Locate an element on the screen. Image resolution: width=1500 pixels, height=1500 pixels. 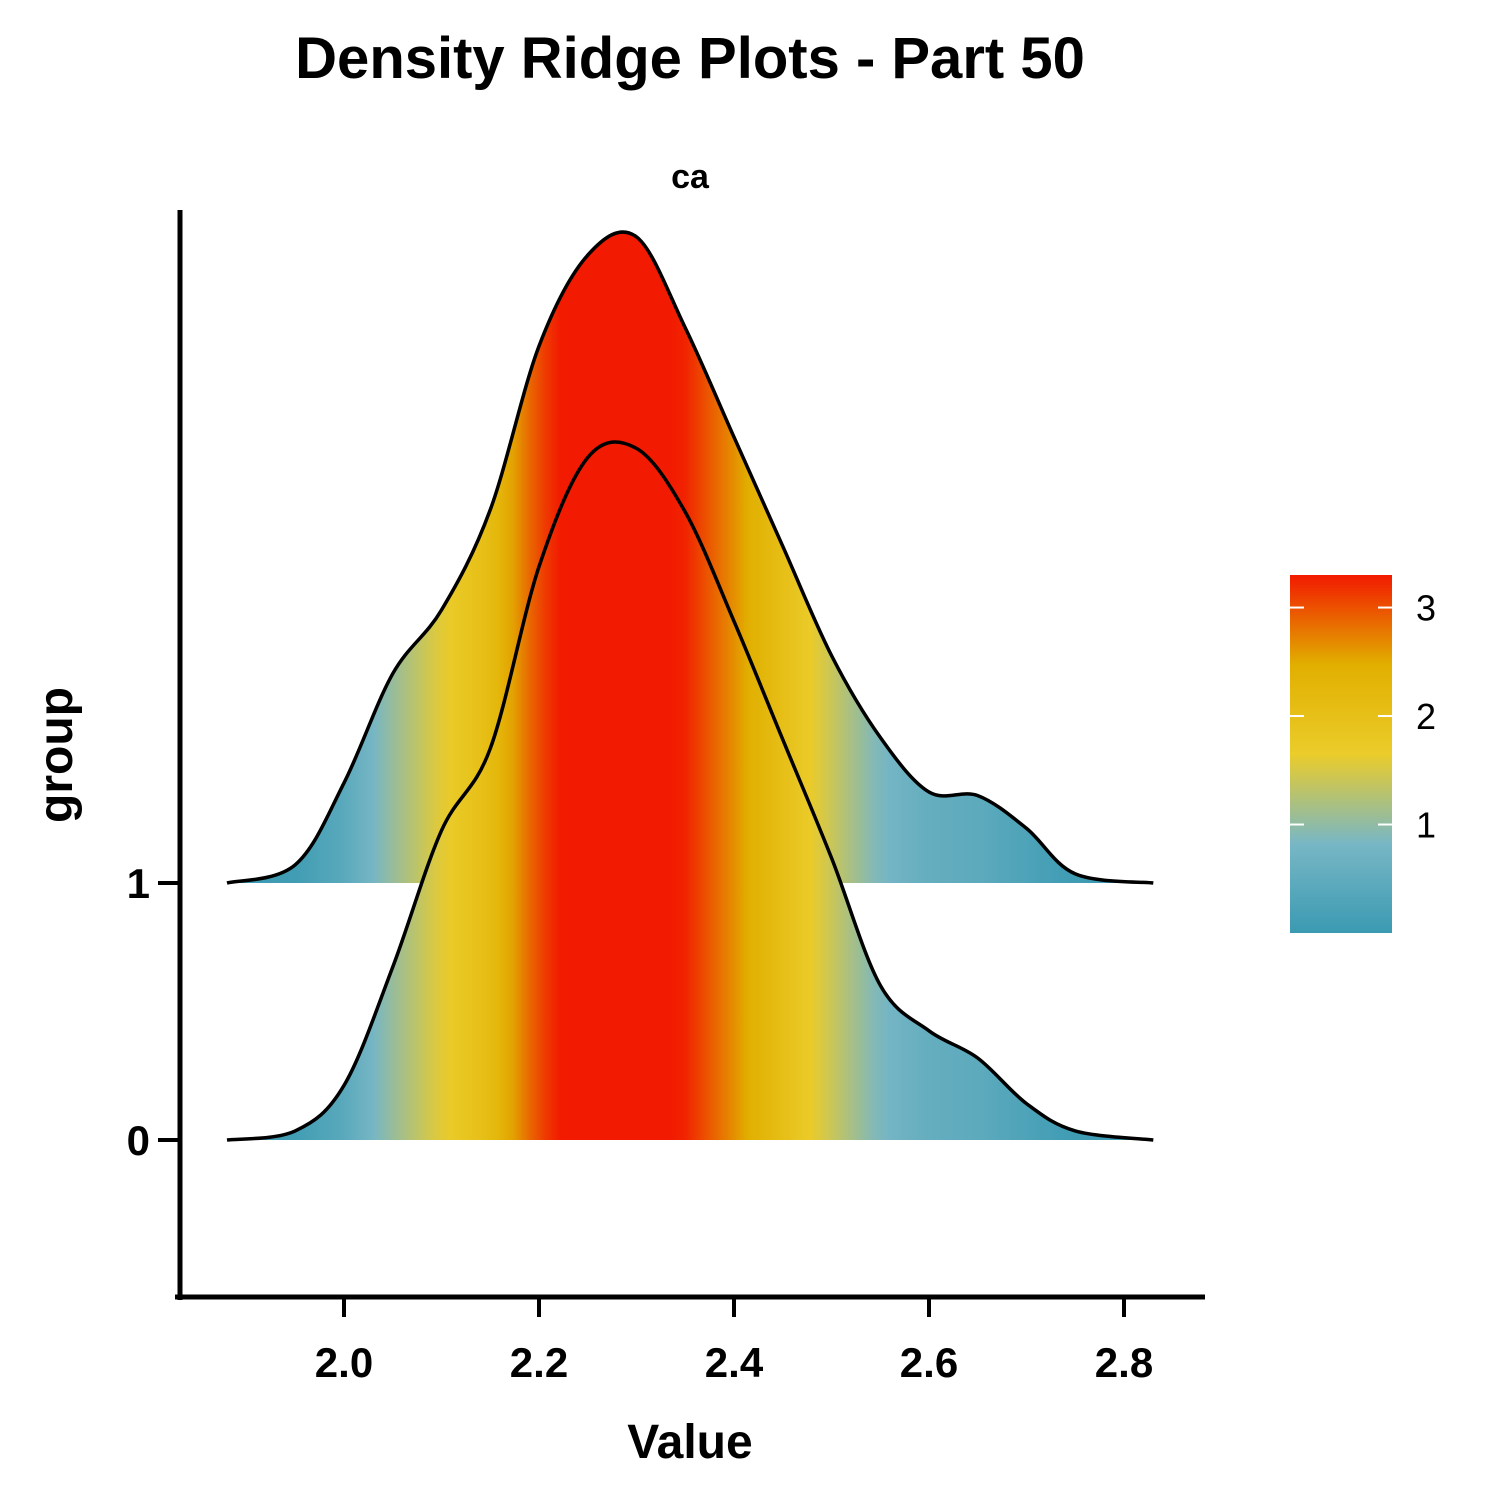
legend-label: 2 is located at coordinates (1426, 716).